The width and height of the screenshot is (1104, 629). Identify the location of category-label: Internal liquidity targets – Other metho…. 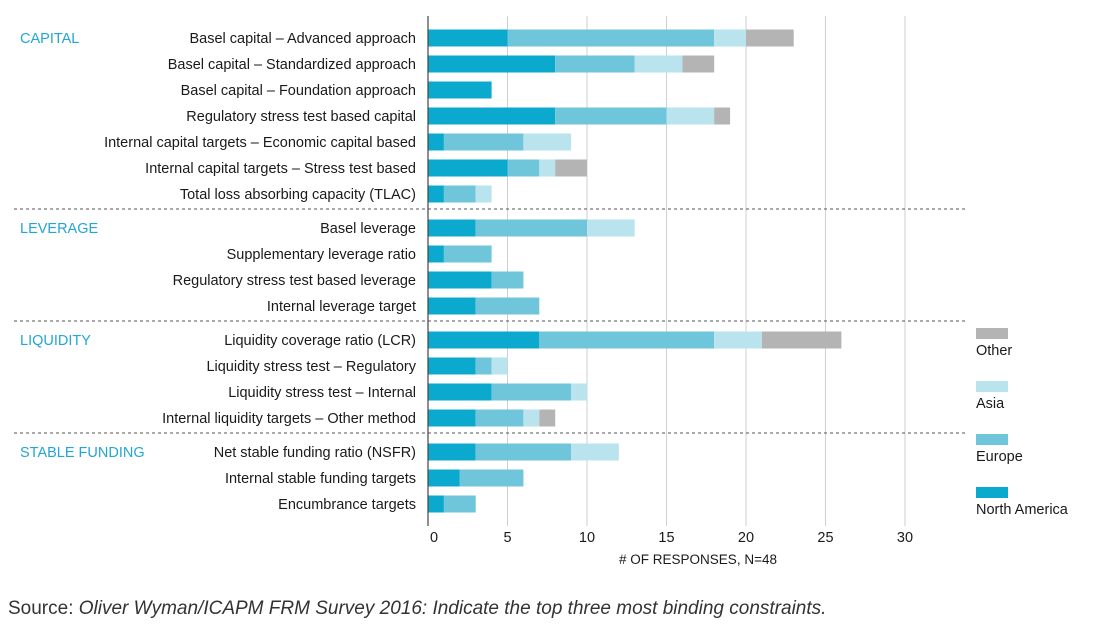
(289, 419).